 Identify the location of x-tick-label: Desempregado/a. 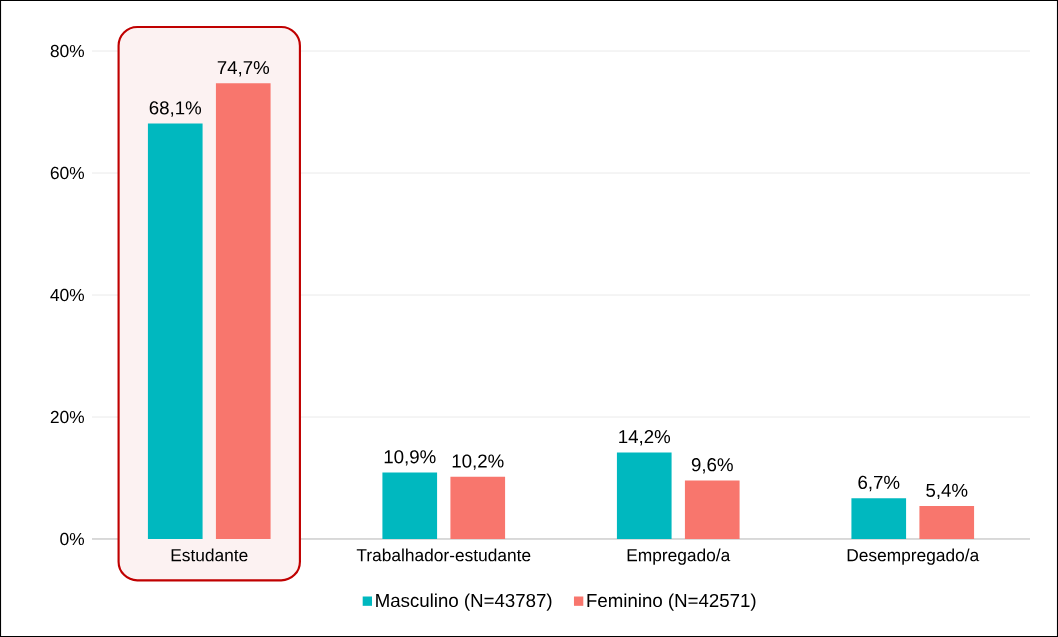
(913, 556).